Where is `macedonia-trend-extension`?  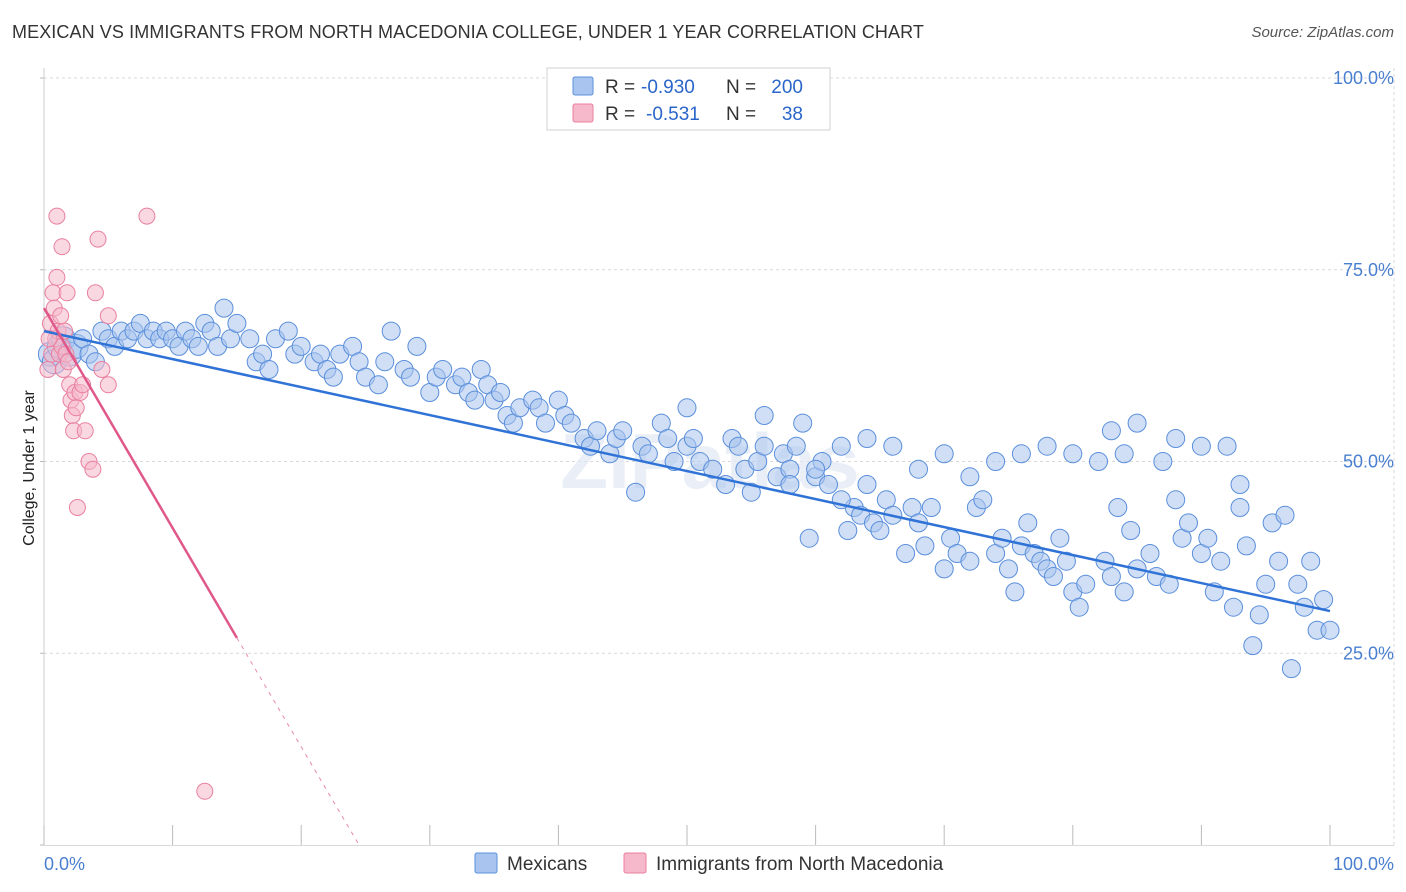
macedonia-trend-extension is located at coordinates (298, 741).